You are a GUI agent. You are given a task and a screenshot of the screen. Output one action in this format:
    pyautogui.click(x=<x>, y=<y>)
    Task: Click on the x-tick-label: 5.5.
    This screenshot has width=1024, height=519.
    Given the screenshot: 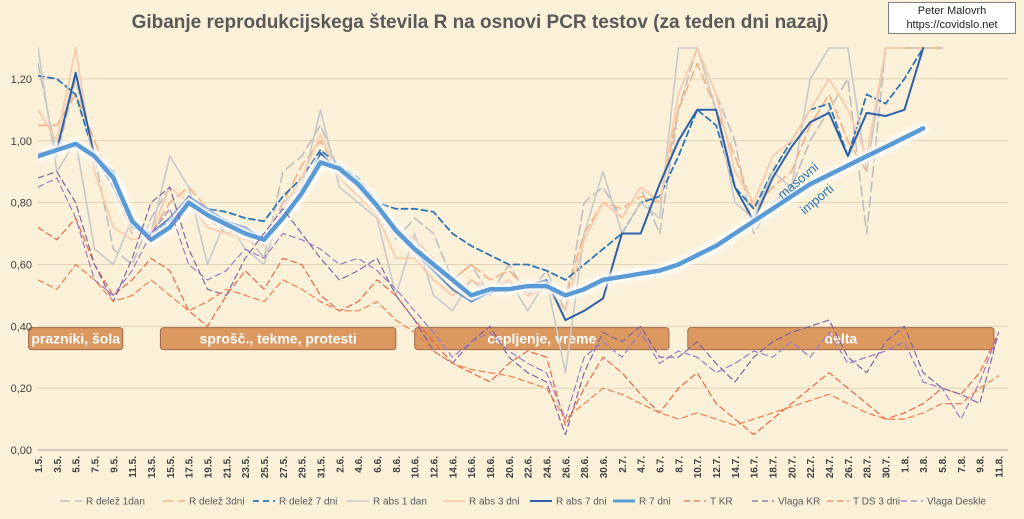 What is the action you would take?
    pyautogui.click(x=77, y=464)
    